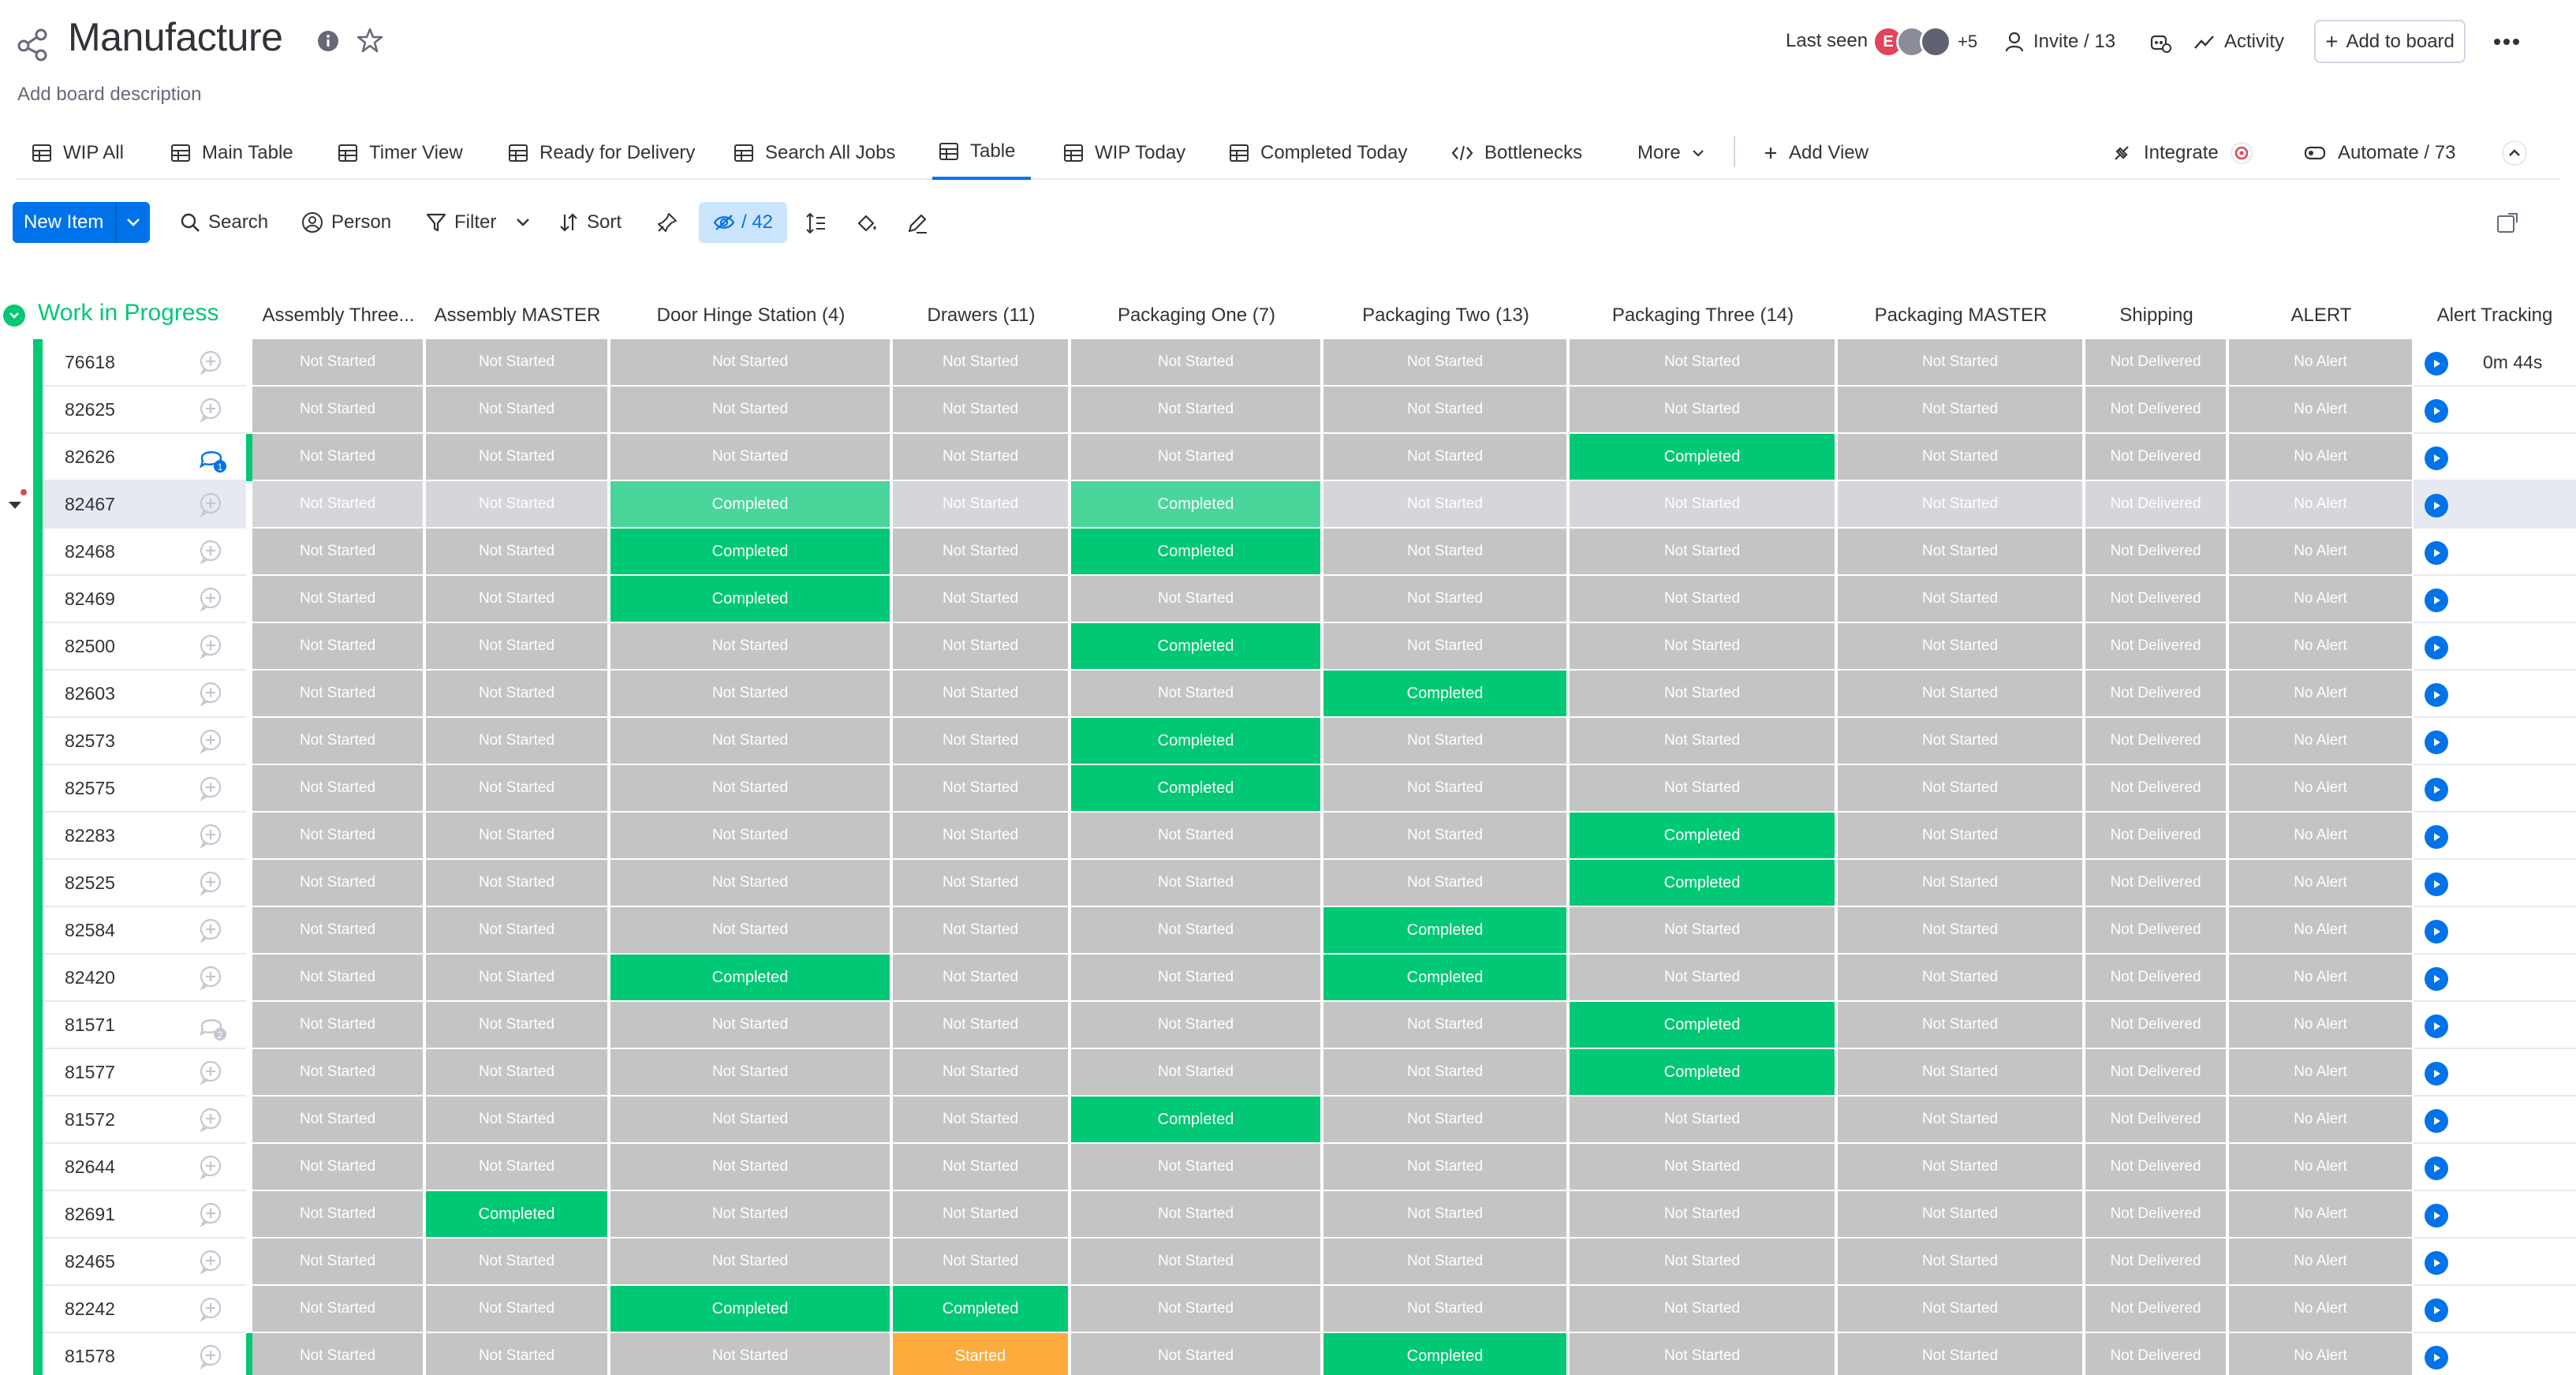  Describe the element at coordinates (981, 315) in the screenshot. I see `column-header: Drawers (11)` at that location.